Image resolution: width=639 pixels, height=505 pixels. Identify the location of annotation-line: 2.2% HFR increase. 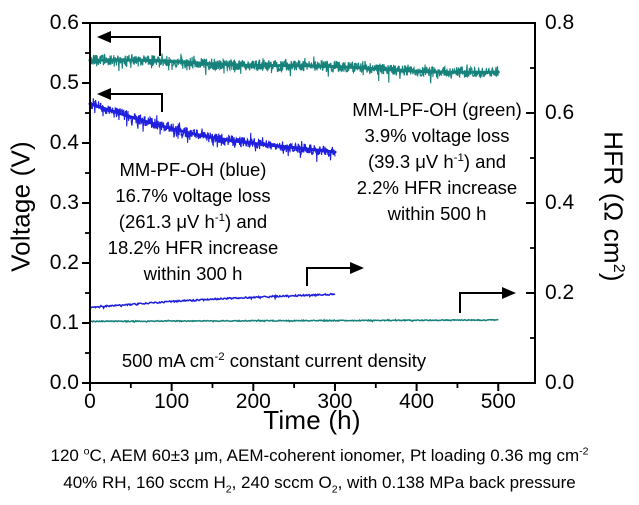
(437, 187).